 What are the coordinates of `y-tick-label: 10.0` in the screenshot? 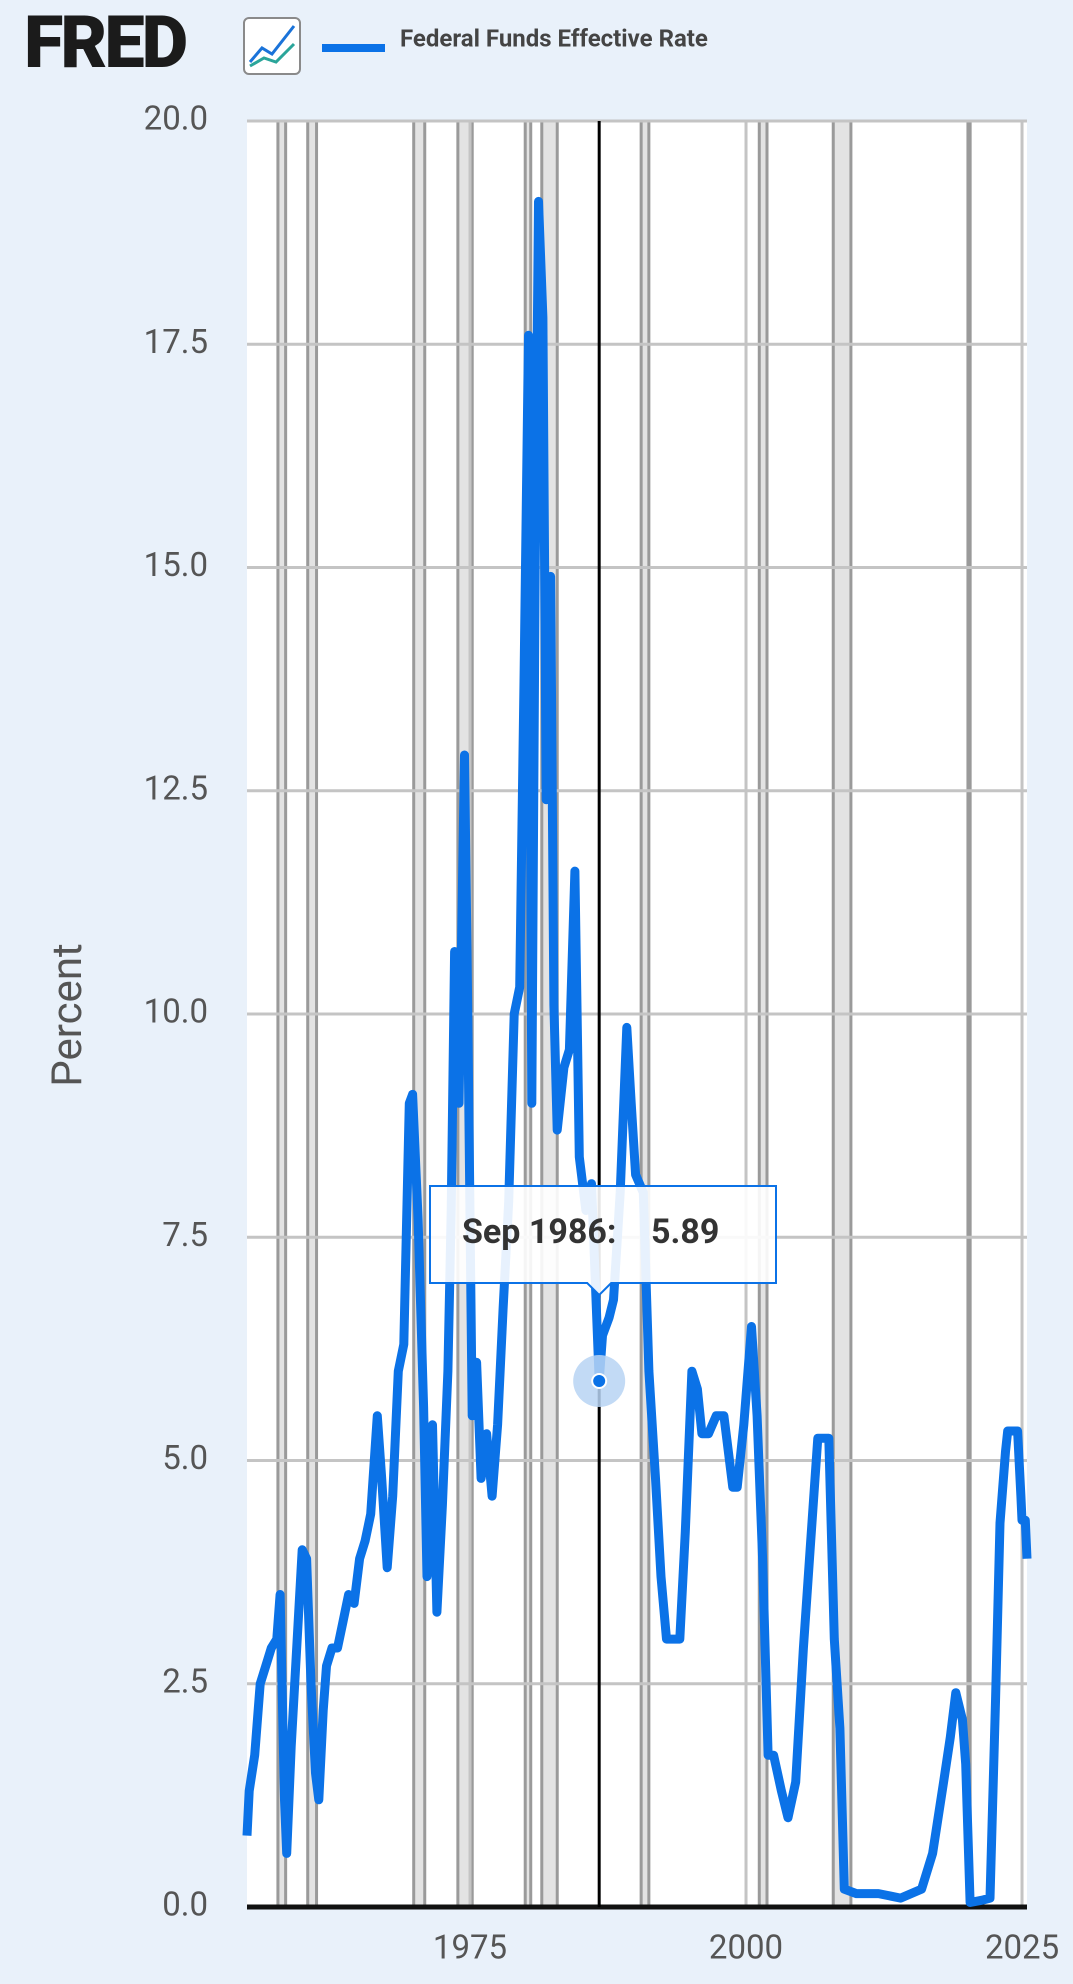 It's located at (176, 1012).